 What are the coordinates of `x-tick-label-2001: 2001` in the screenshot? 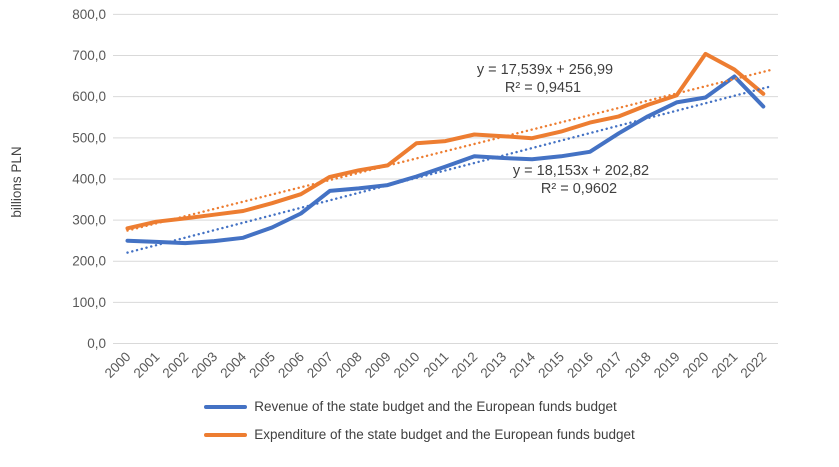 It's located at (147, 365).